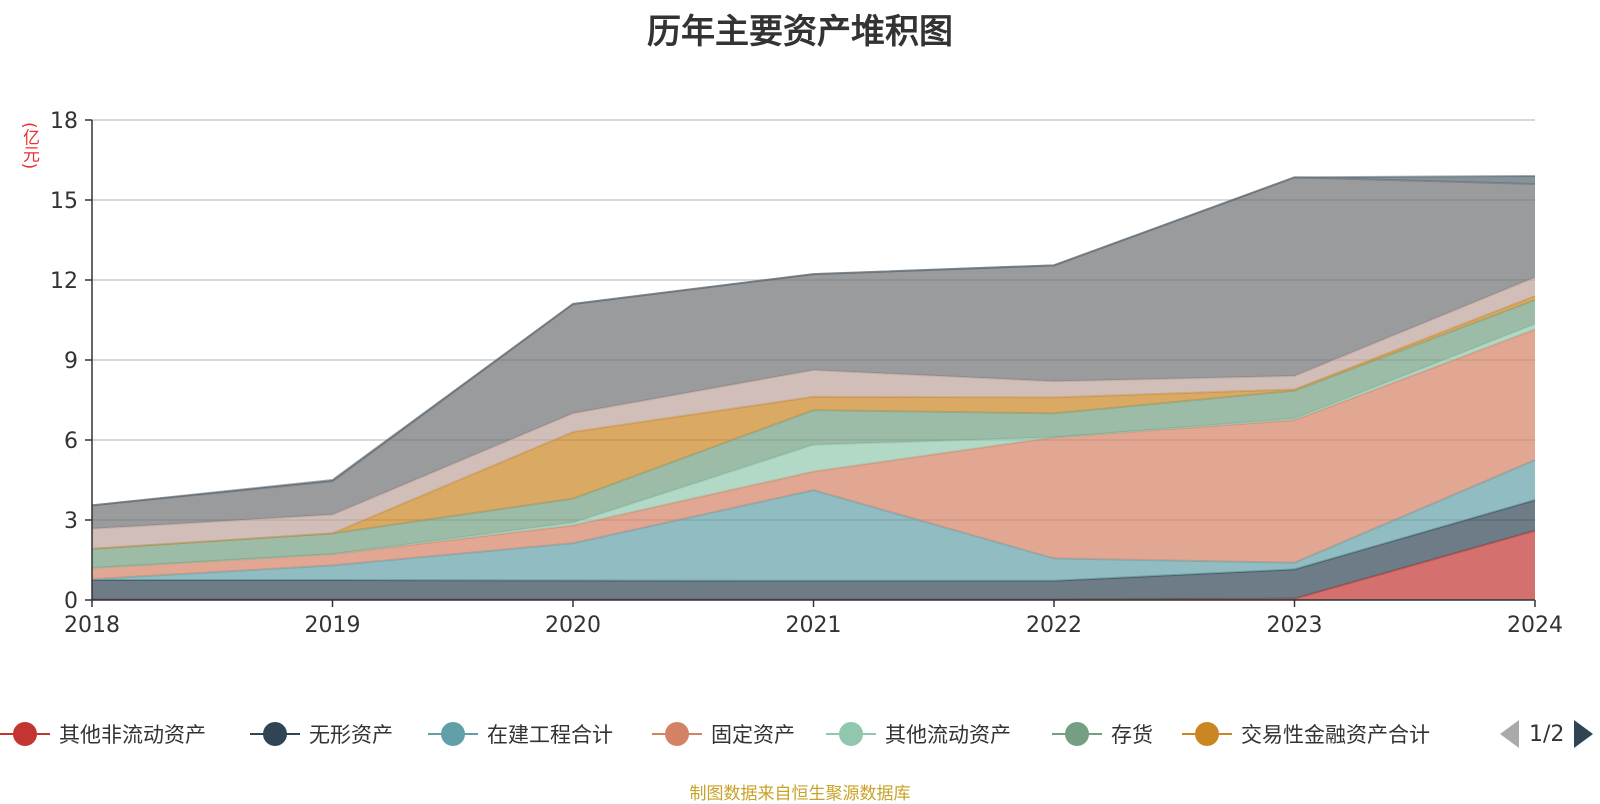 The height and width of the screenshot is (804, 1600). Describe the element at coordinates (800, 794) in the screenshot. I see `source-note: 制图数据来自恒生聚源数据库` at that location.